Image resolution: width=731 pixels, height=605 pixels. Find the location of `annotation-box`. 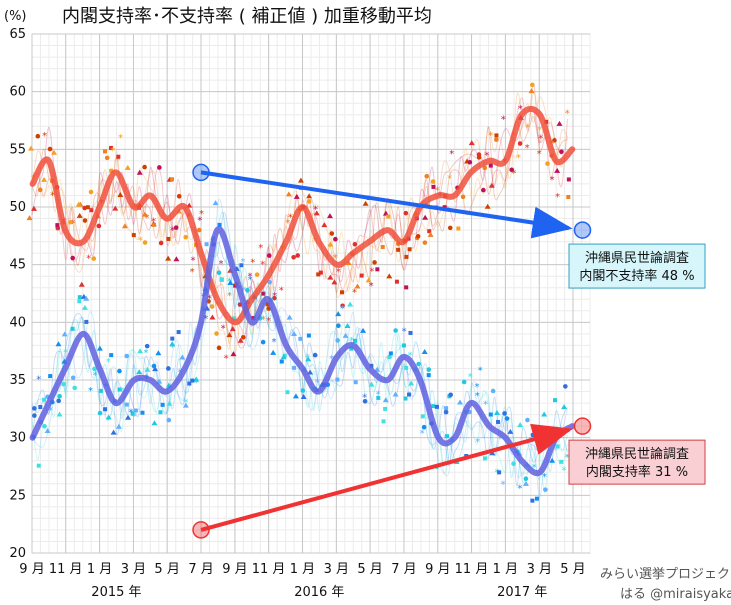

annotation-box is located at coordinates (637, 266).